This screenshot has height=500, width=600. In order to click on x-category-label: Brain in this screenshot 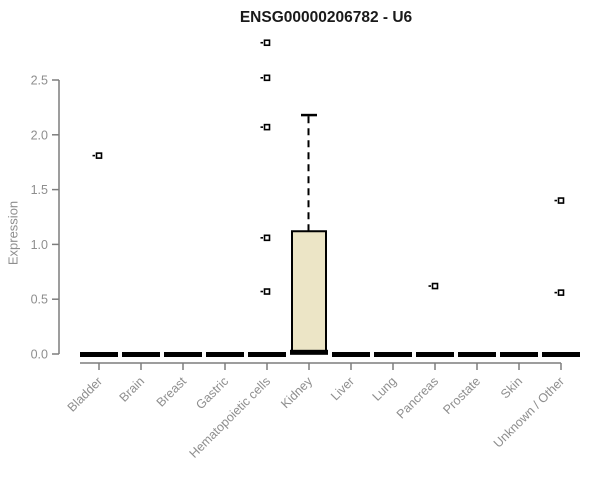, I will do `click(132, 389)`.